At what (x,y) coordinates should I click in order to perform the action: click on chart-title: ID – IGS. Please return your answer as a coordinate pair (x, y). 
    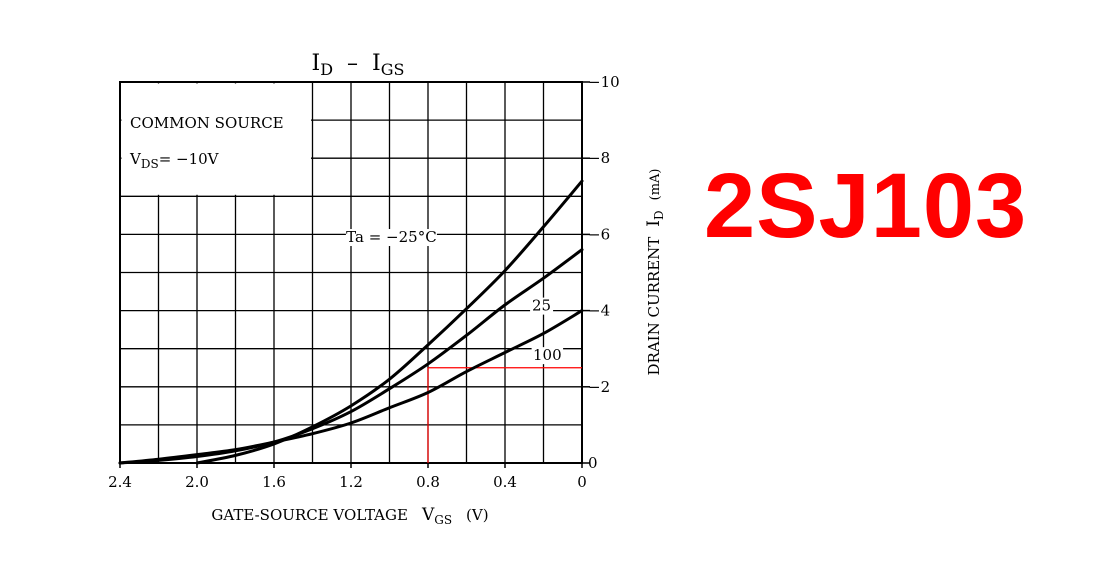
    Looking at the image, I should click on (358, 65).